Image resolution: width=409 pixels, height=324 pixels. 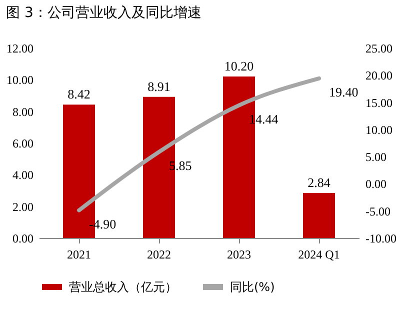 I want to click on x-tick-label: 2024 Q1, so click(x=319, y=255).